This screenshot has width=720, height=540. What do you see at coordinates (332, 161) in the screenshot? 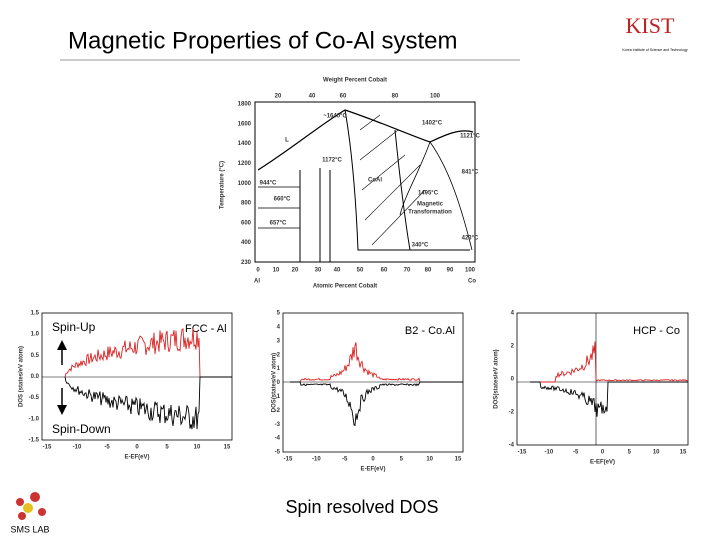
I see `annotation: 1172°C` at bounding box center [332, 161].